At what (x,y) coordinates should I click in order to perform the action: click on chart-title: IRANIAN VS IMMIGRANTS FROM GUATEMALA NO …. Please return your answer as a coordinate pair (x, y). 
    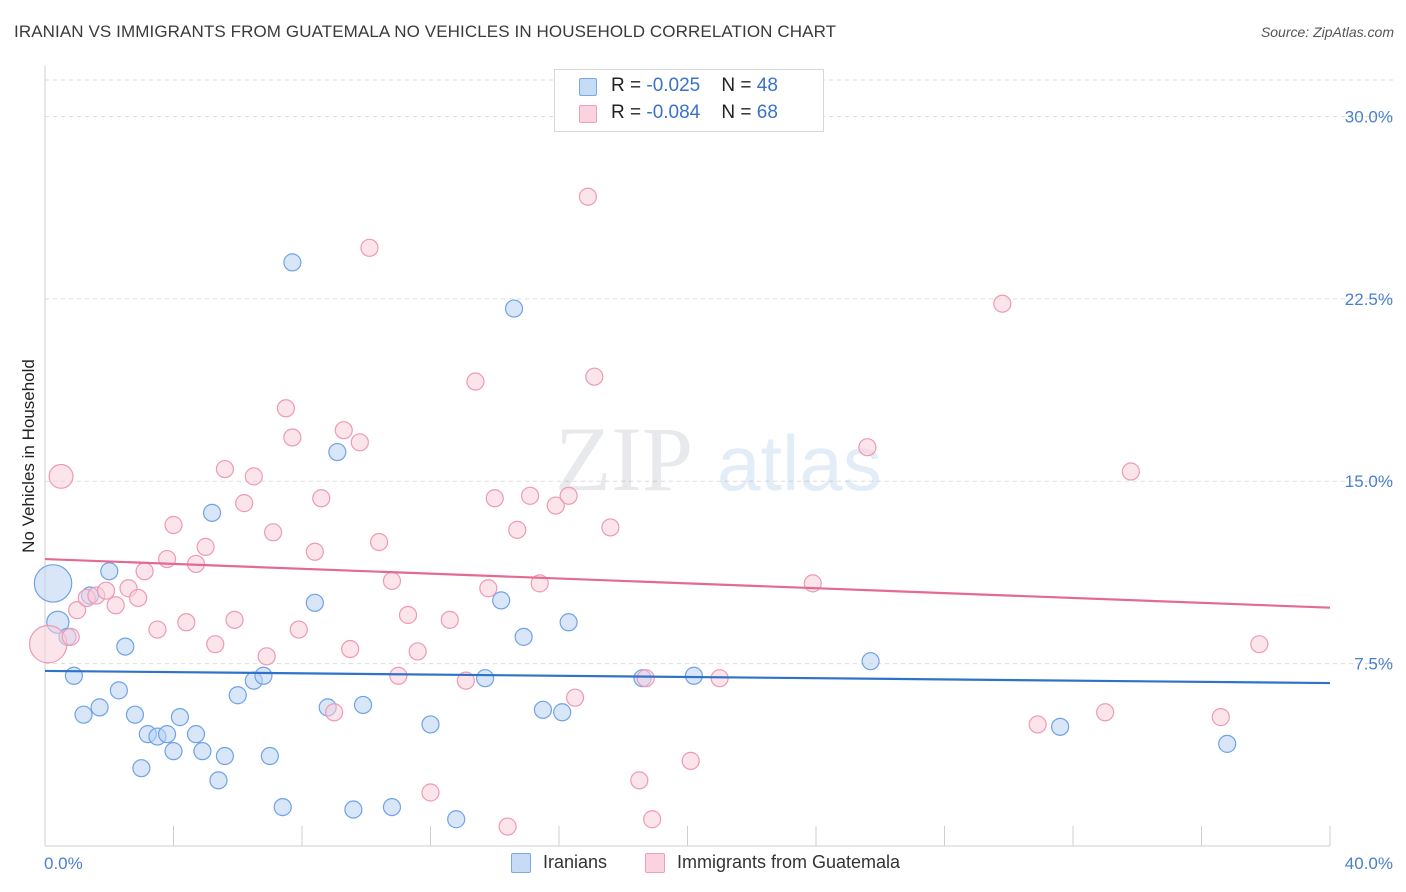
    Looking at the image, I should click on (425, 31).